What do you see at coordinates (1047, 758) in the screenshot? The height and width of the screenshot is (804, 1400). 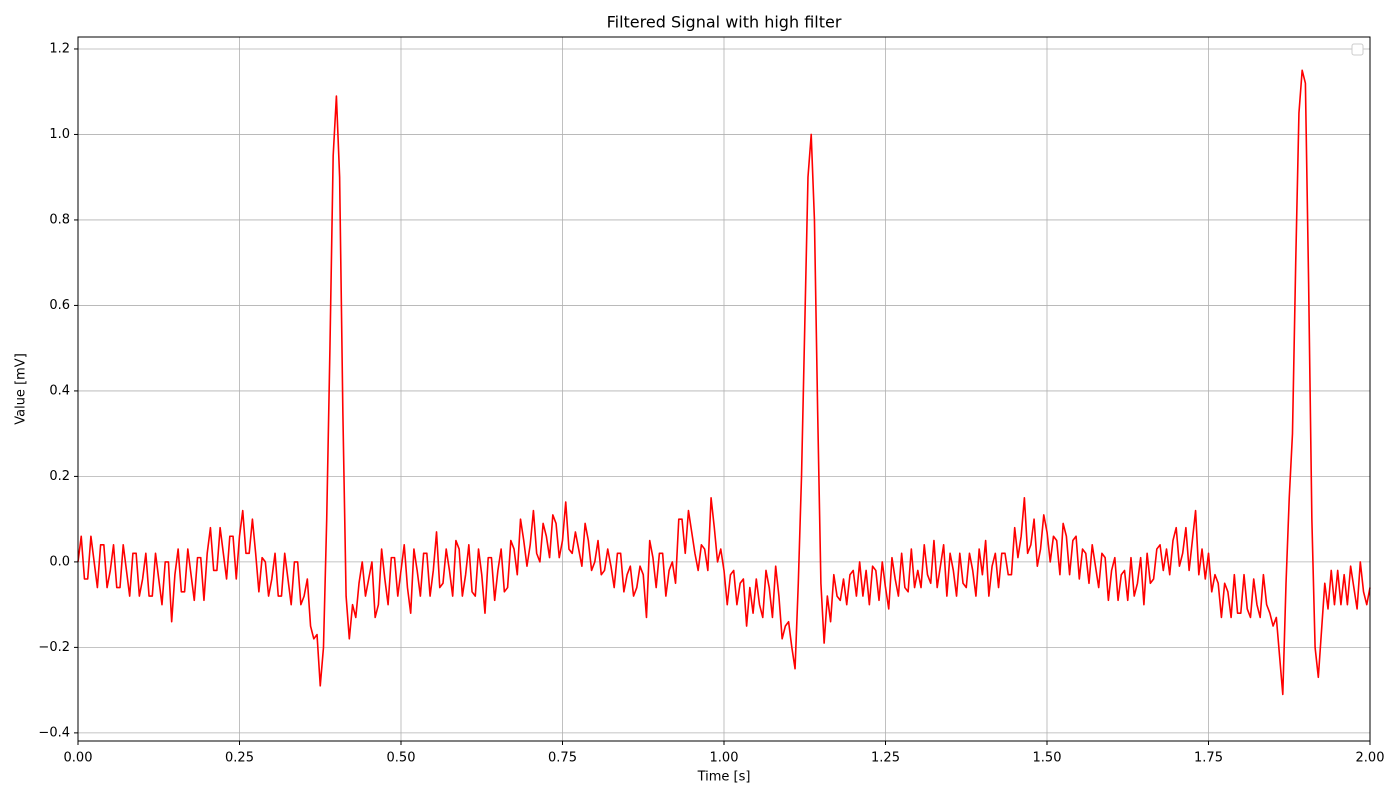 I see `x-tick-label: 1.50` at bounding box center [1047, 758].